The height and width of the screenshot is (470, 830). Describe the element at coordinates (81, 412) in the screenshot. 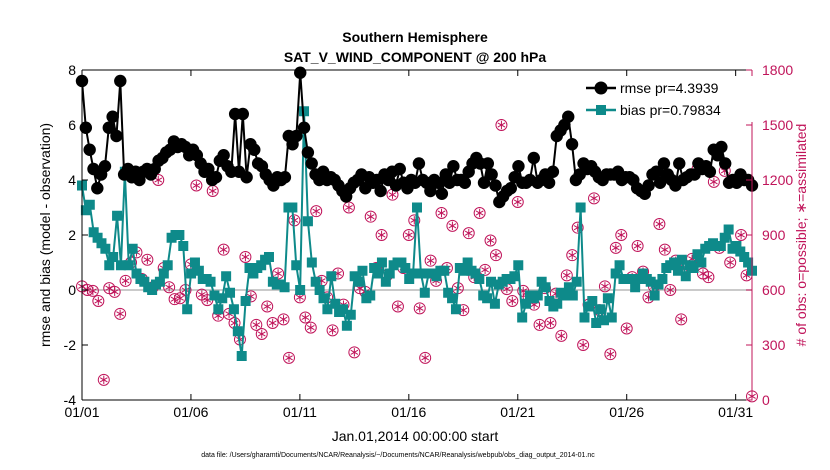

I see `x-tick-label-0: 01/01` at that location.